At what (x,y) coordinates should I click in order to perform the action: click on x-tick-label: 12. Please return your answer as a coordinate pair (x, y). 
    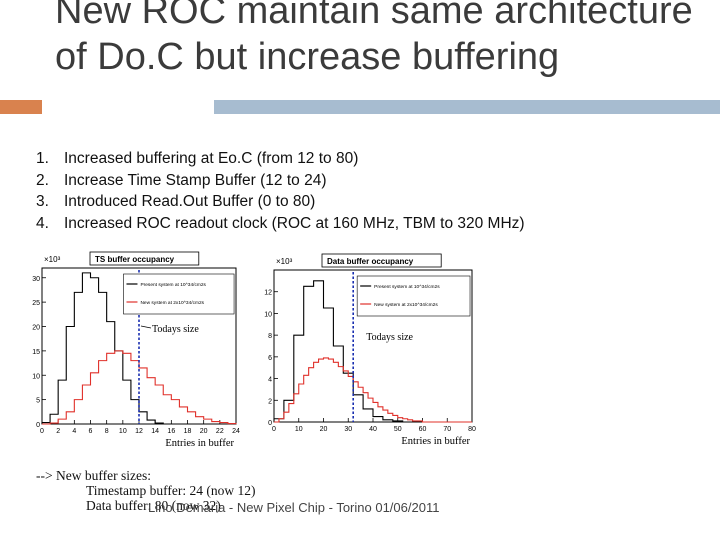
    Looking at the image, I should click on (139, 431).